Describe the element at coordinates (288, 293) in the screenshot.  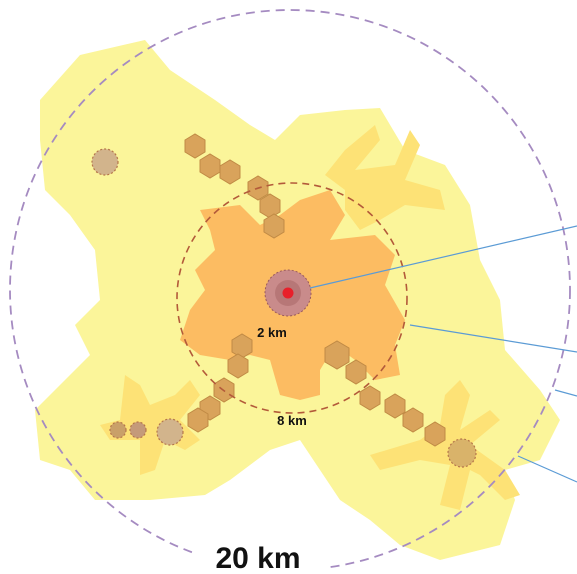
I see `center-dot` at that location.